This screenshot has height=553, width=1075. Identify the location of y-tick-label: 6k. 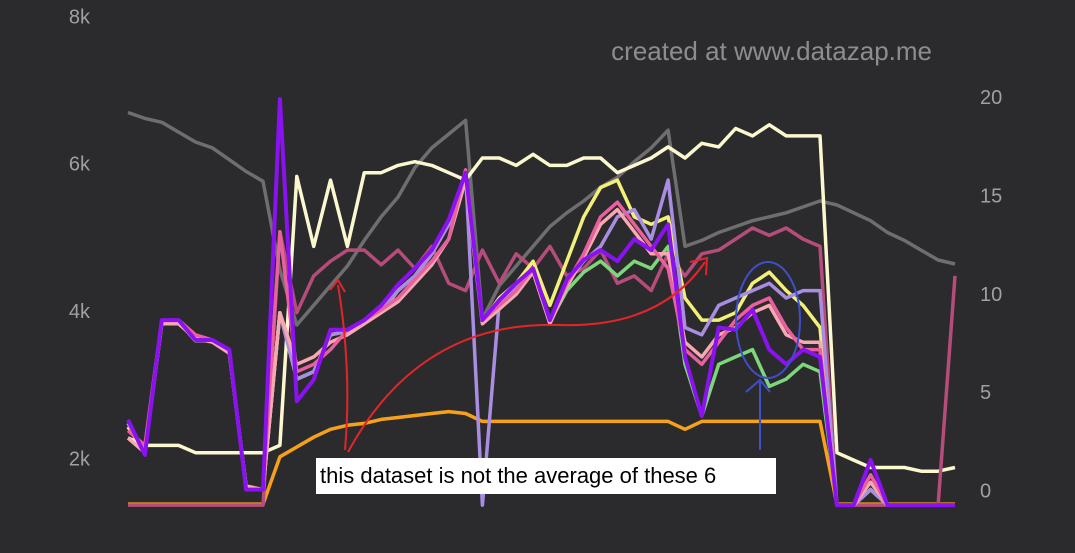
(80, 165).